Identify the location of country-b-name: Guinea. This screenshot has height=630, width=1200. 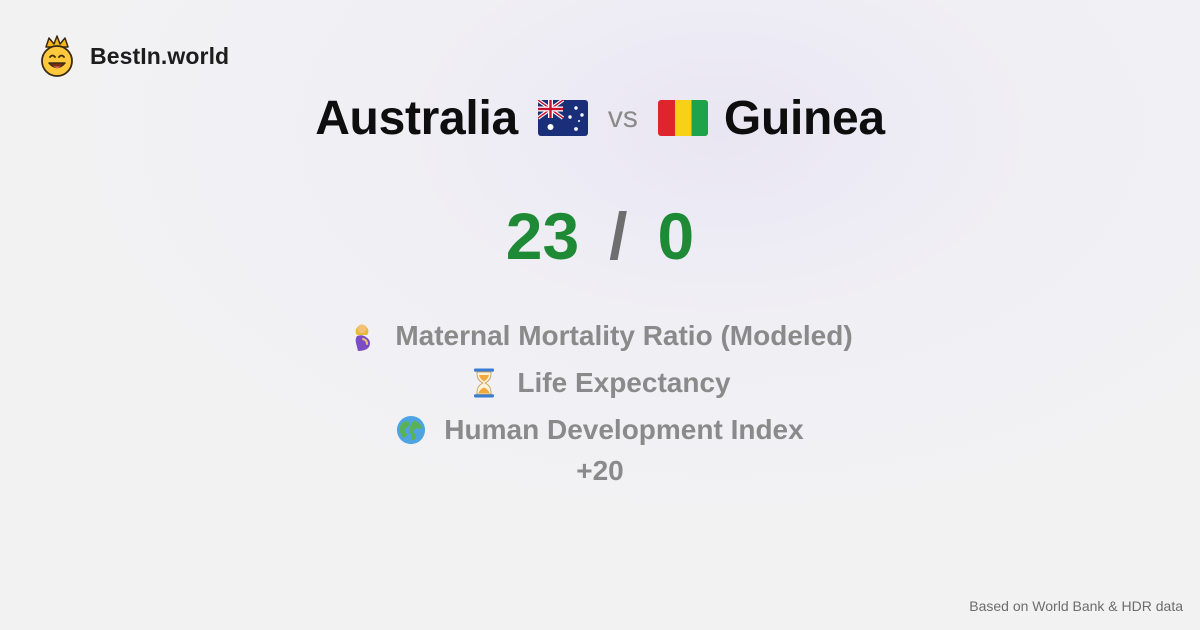
(804, 118).